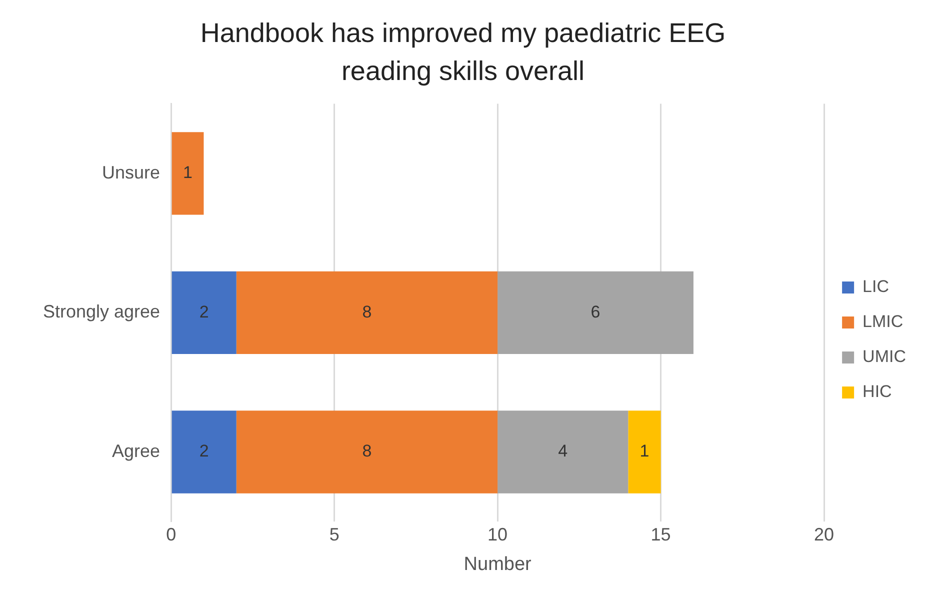 The height and width of the screenshot is (610, 926). What do you see at coordinates (171, 534) in the screenshot?
I see `x-tick-label: 0` at bounding box center [171, 534].